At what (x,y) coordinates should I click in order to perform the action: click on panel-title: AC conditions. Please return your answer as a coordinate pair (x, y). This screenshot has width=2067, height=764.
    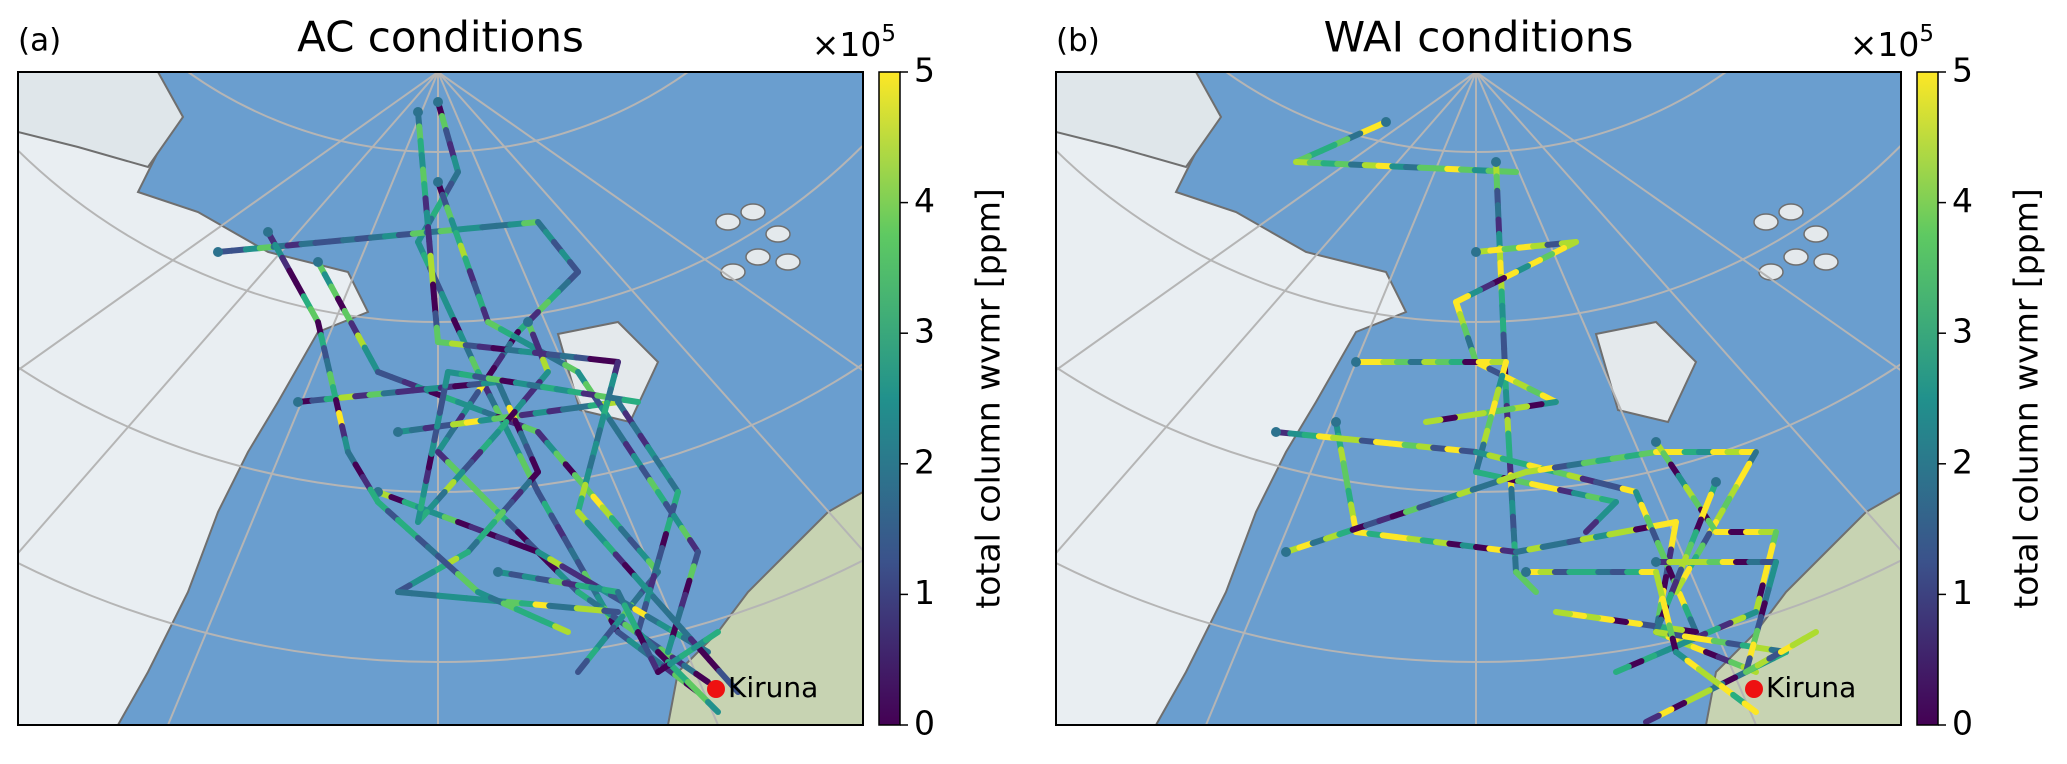
    Looking at the image, I should click on (440, 37).